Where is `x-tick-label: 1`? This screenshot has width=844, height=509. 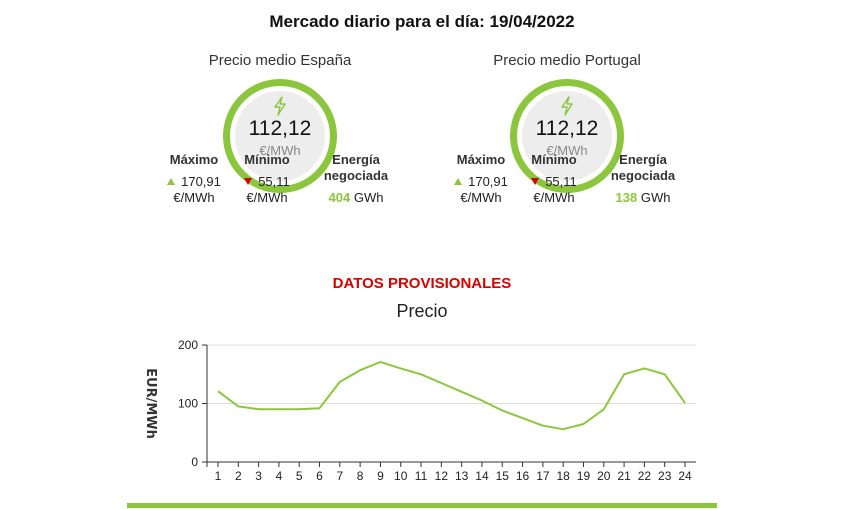 x-tick-label: 1 is located at coordinates (218, 476).